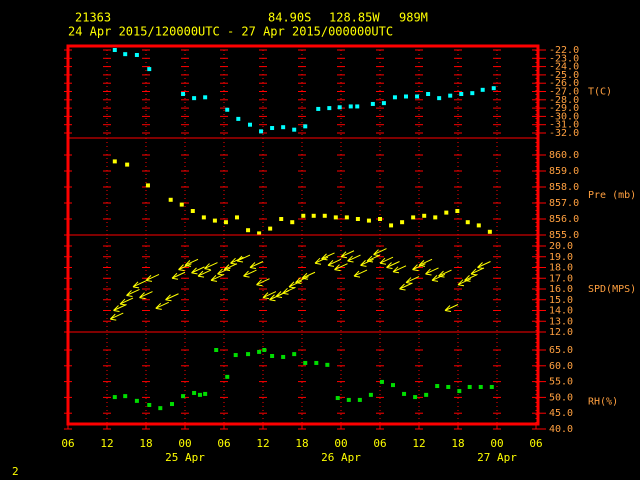 This screenshot has height=480, width=640. I want to click on x-tick-label: 06, so click(223, 443).